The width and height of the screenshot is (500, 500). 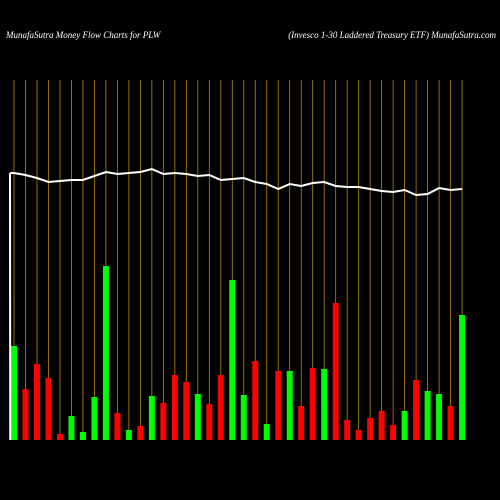 I want to click on money-flow-line, so click(x=238, y=182).